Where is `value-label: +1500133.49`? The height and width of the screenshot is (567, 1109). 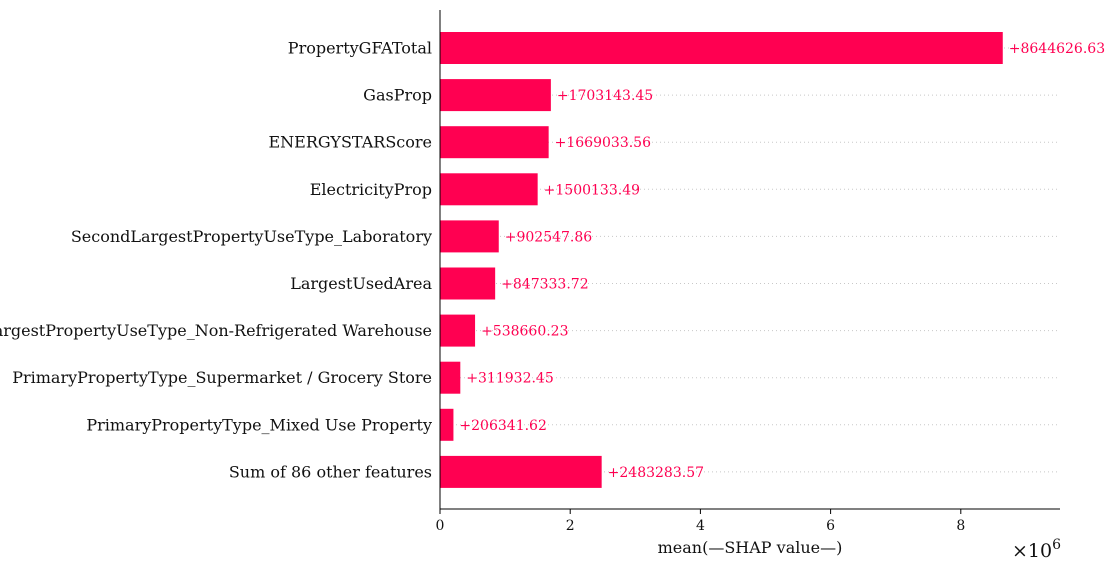
value-label: +1500133.49 is located at coordinates (592, 190).